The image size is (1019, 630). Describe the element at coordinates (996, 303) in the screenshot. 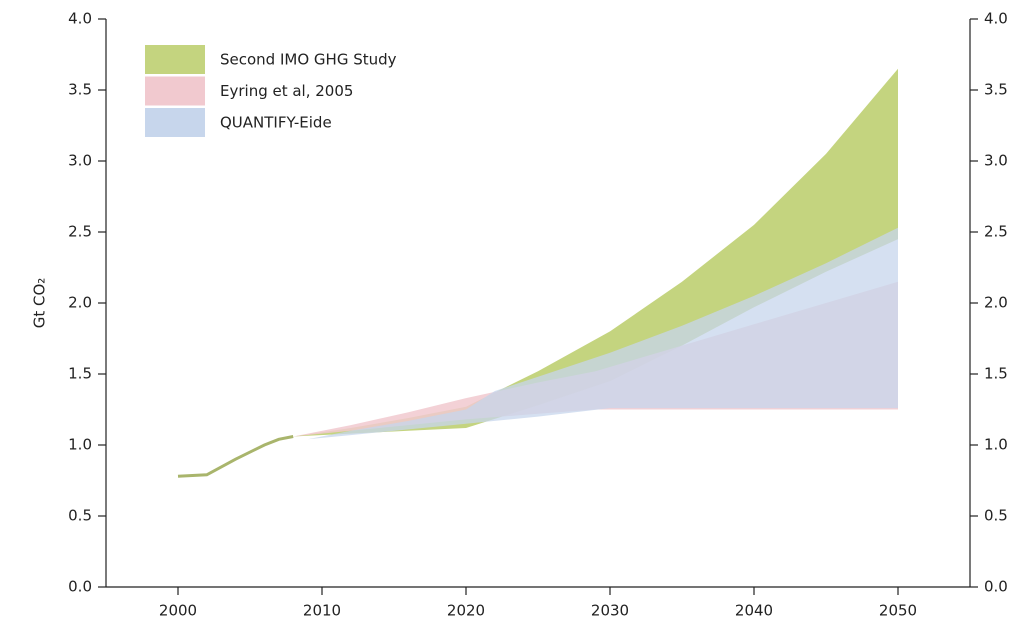

I see `y2-tick-label: 2.0` at that location.